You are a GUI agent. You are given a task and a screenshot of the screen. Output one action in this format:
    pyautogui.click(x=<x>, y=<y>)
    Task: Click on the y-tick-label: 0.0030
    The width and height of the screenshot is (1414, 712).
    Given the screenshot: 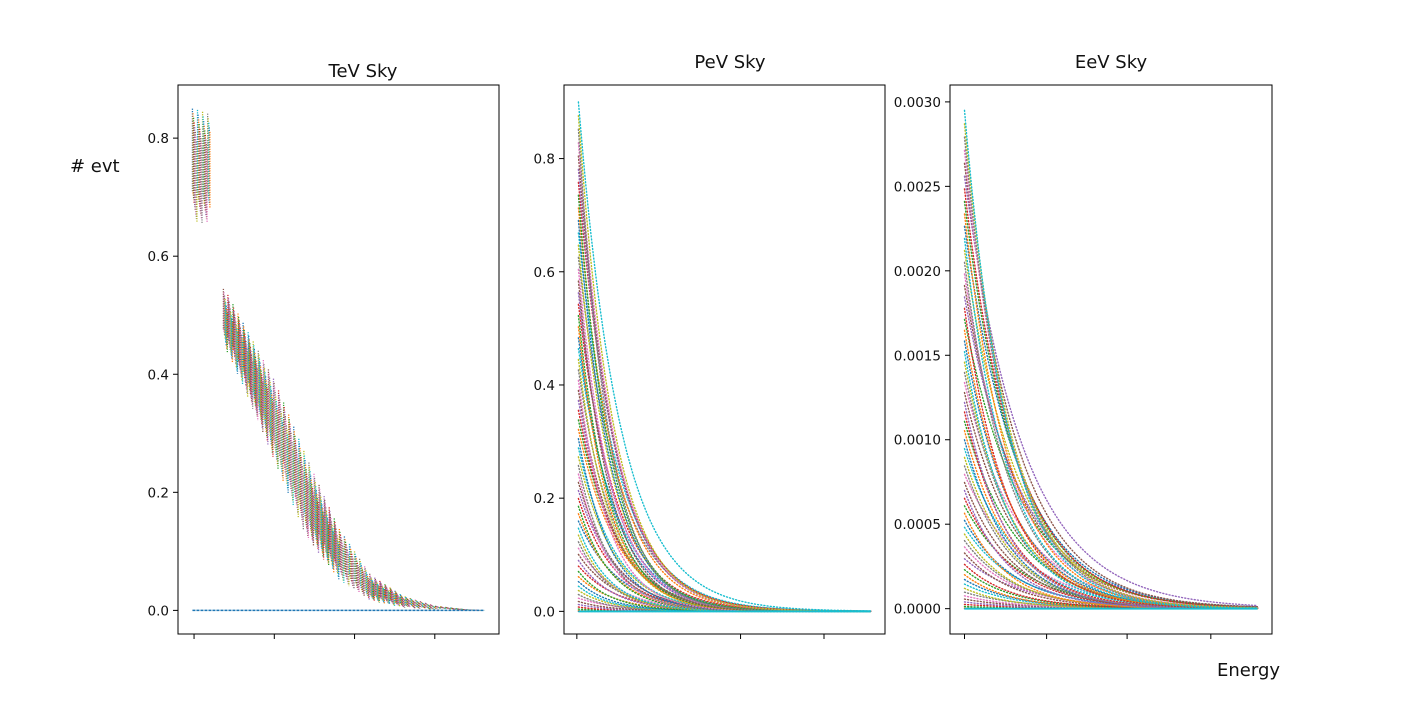 What is the action you would take?
    pyautogui.click(x=917, y=103)
    